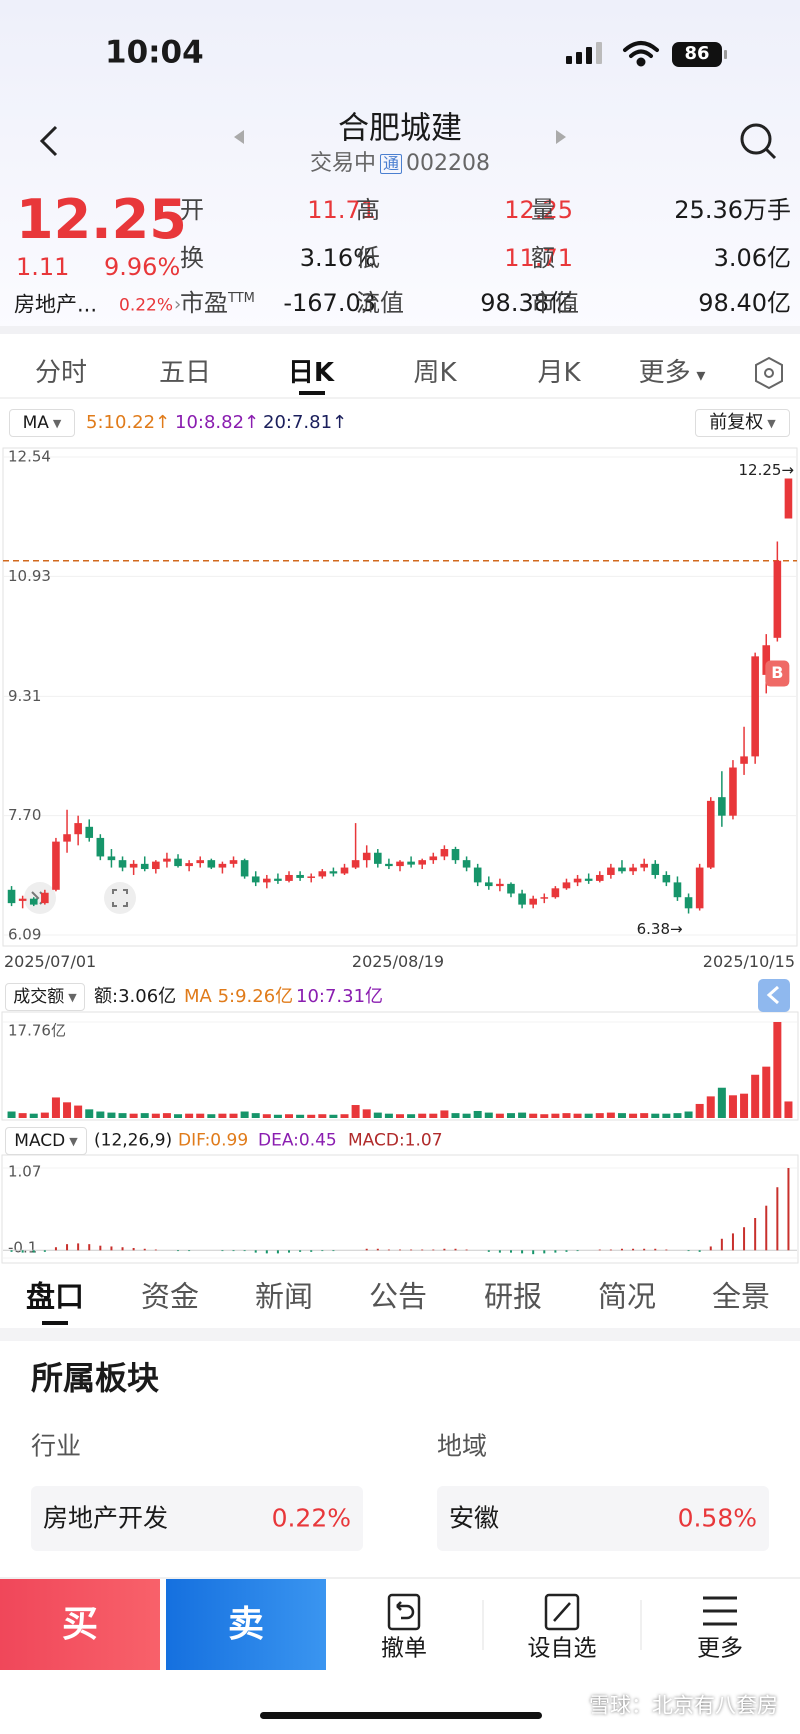 This screenshot has height=1734, width=800. I want to click on volume-ma-item: 10:7.31亿, so click(340, 996).